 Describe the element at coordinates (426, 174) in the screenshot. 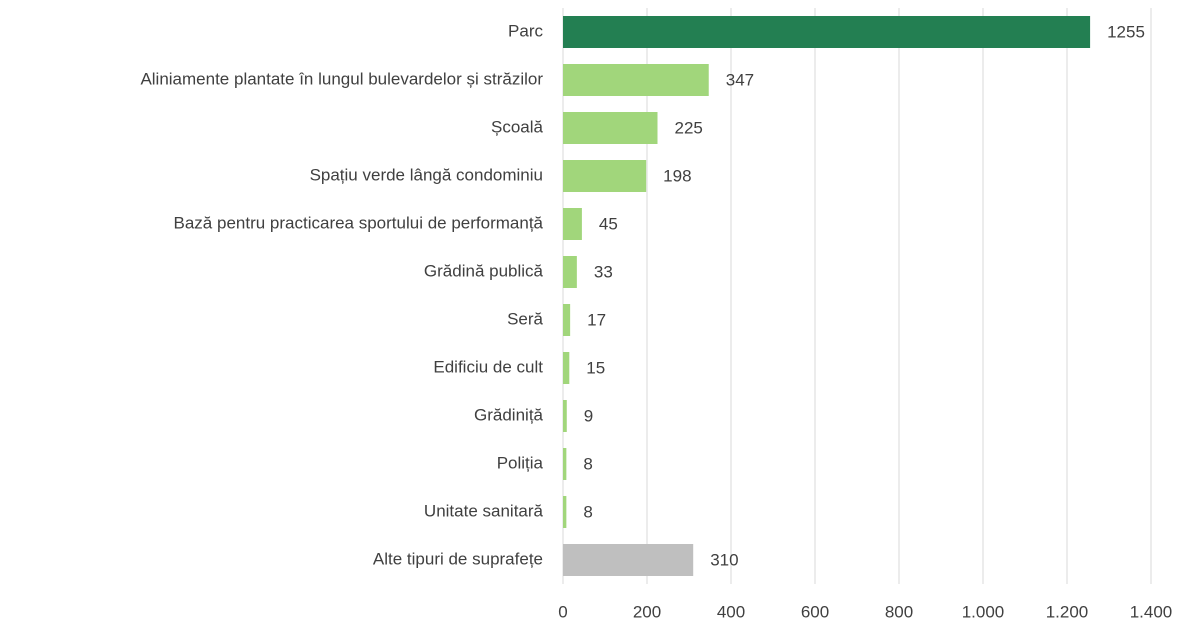

I see `y-tick-label: Spațiu verde lângă condominiu` at that location.